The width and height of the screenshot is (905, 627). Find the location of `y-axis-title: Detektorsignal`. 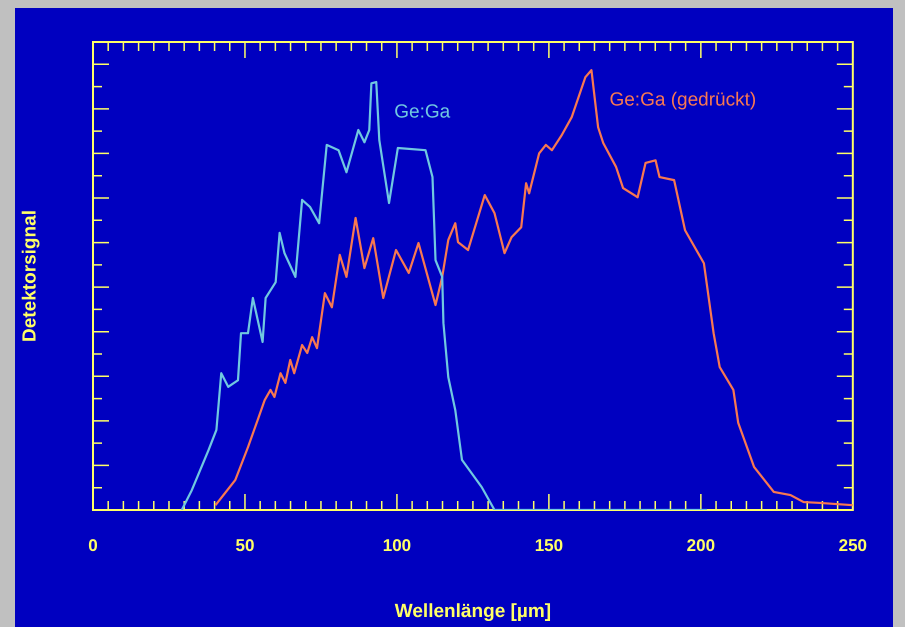

y-axis-title: Detektorsignal is located at coordinates (30, 276).